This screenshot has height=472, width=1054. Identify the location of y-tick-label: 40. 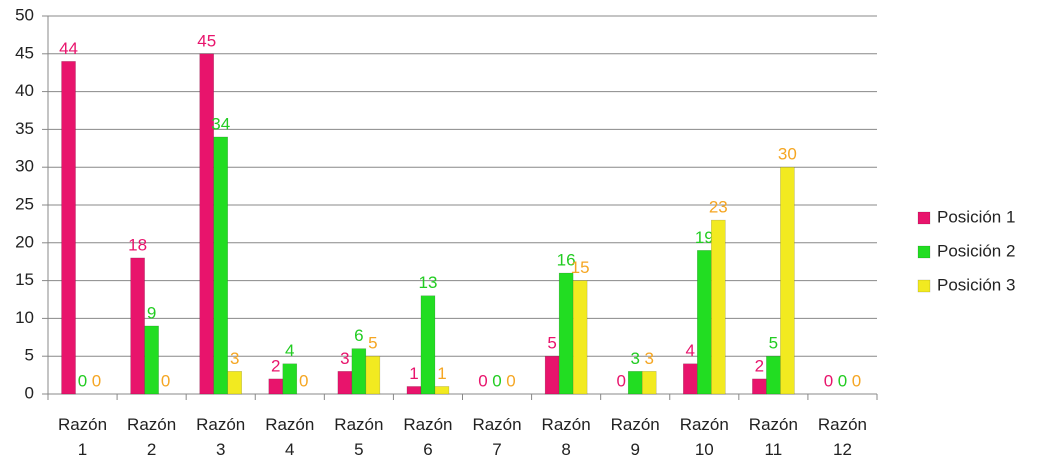
(24, 90).